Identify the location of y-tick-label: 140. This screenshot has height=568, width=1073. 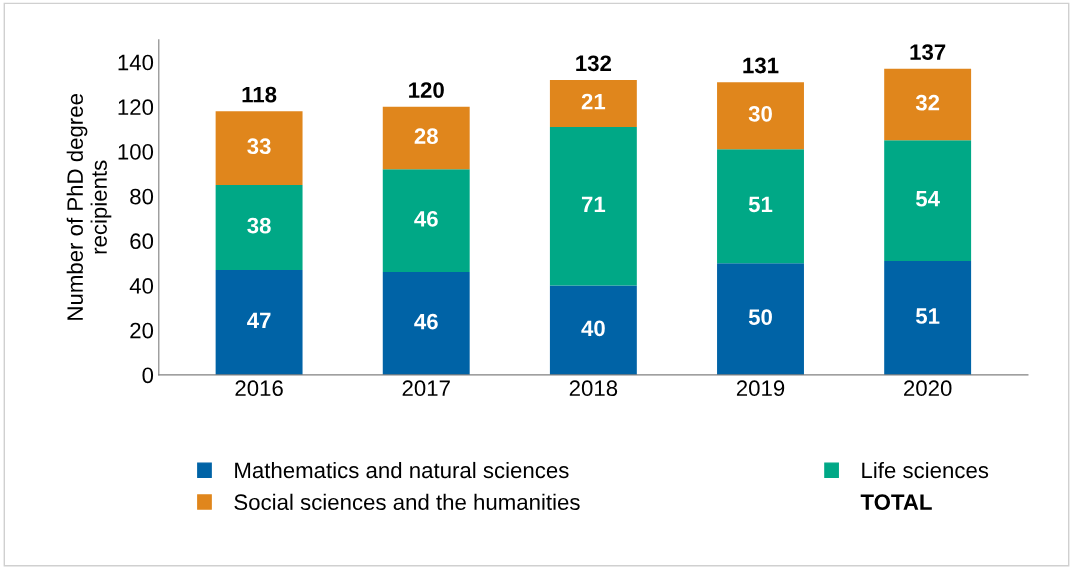
(136, 62).